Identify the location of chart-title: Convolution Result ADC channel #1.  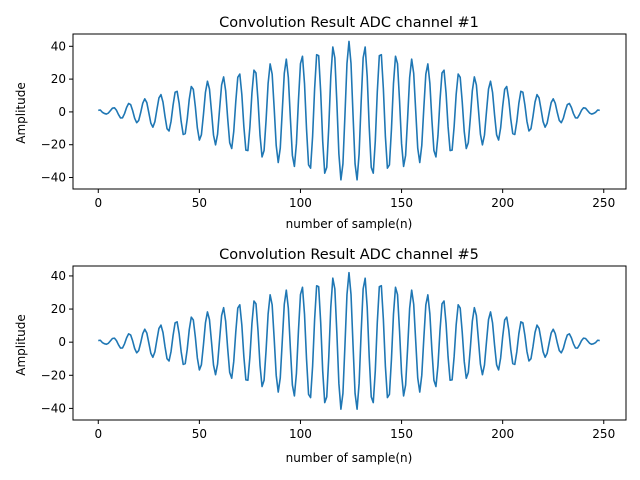
(349, 23).